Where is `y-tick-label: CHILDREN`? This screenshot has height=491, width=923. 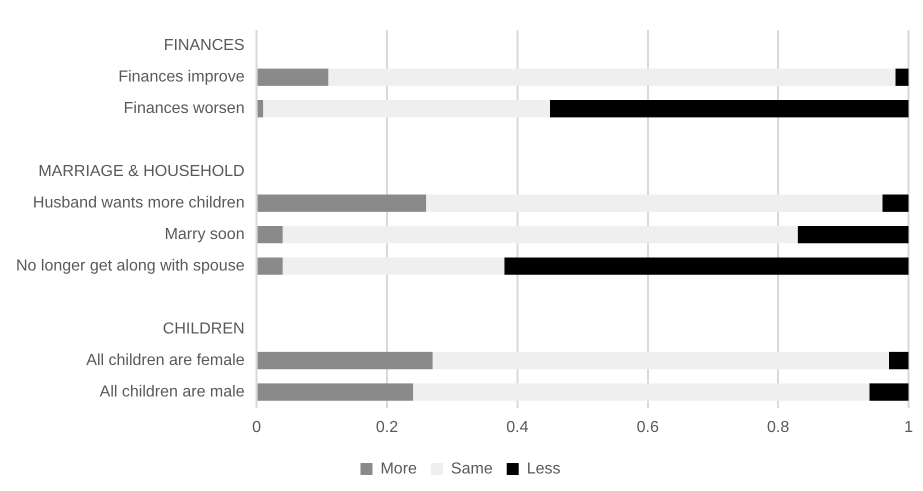 y-tick-label: CHILDREN is located at coordinates (203, 329).